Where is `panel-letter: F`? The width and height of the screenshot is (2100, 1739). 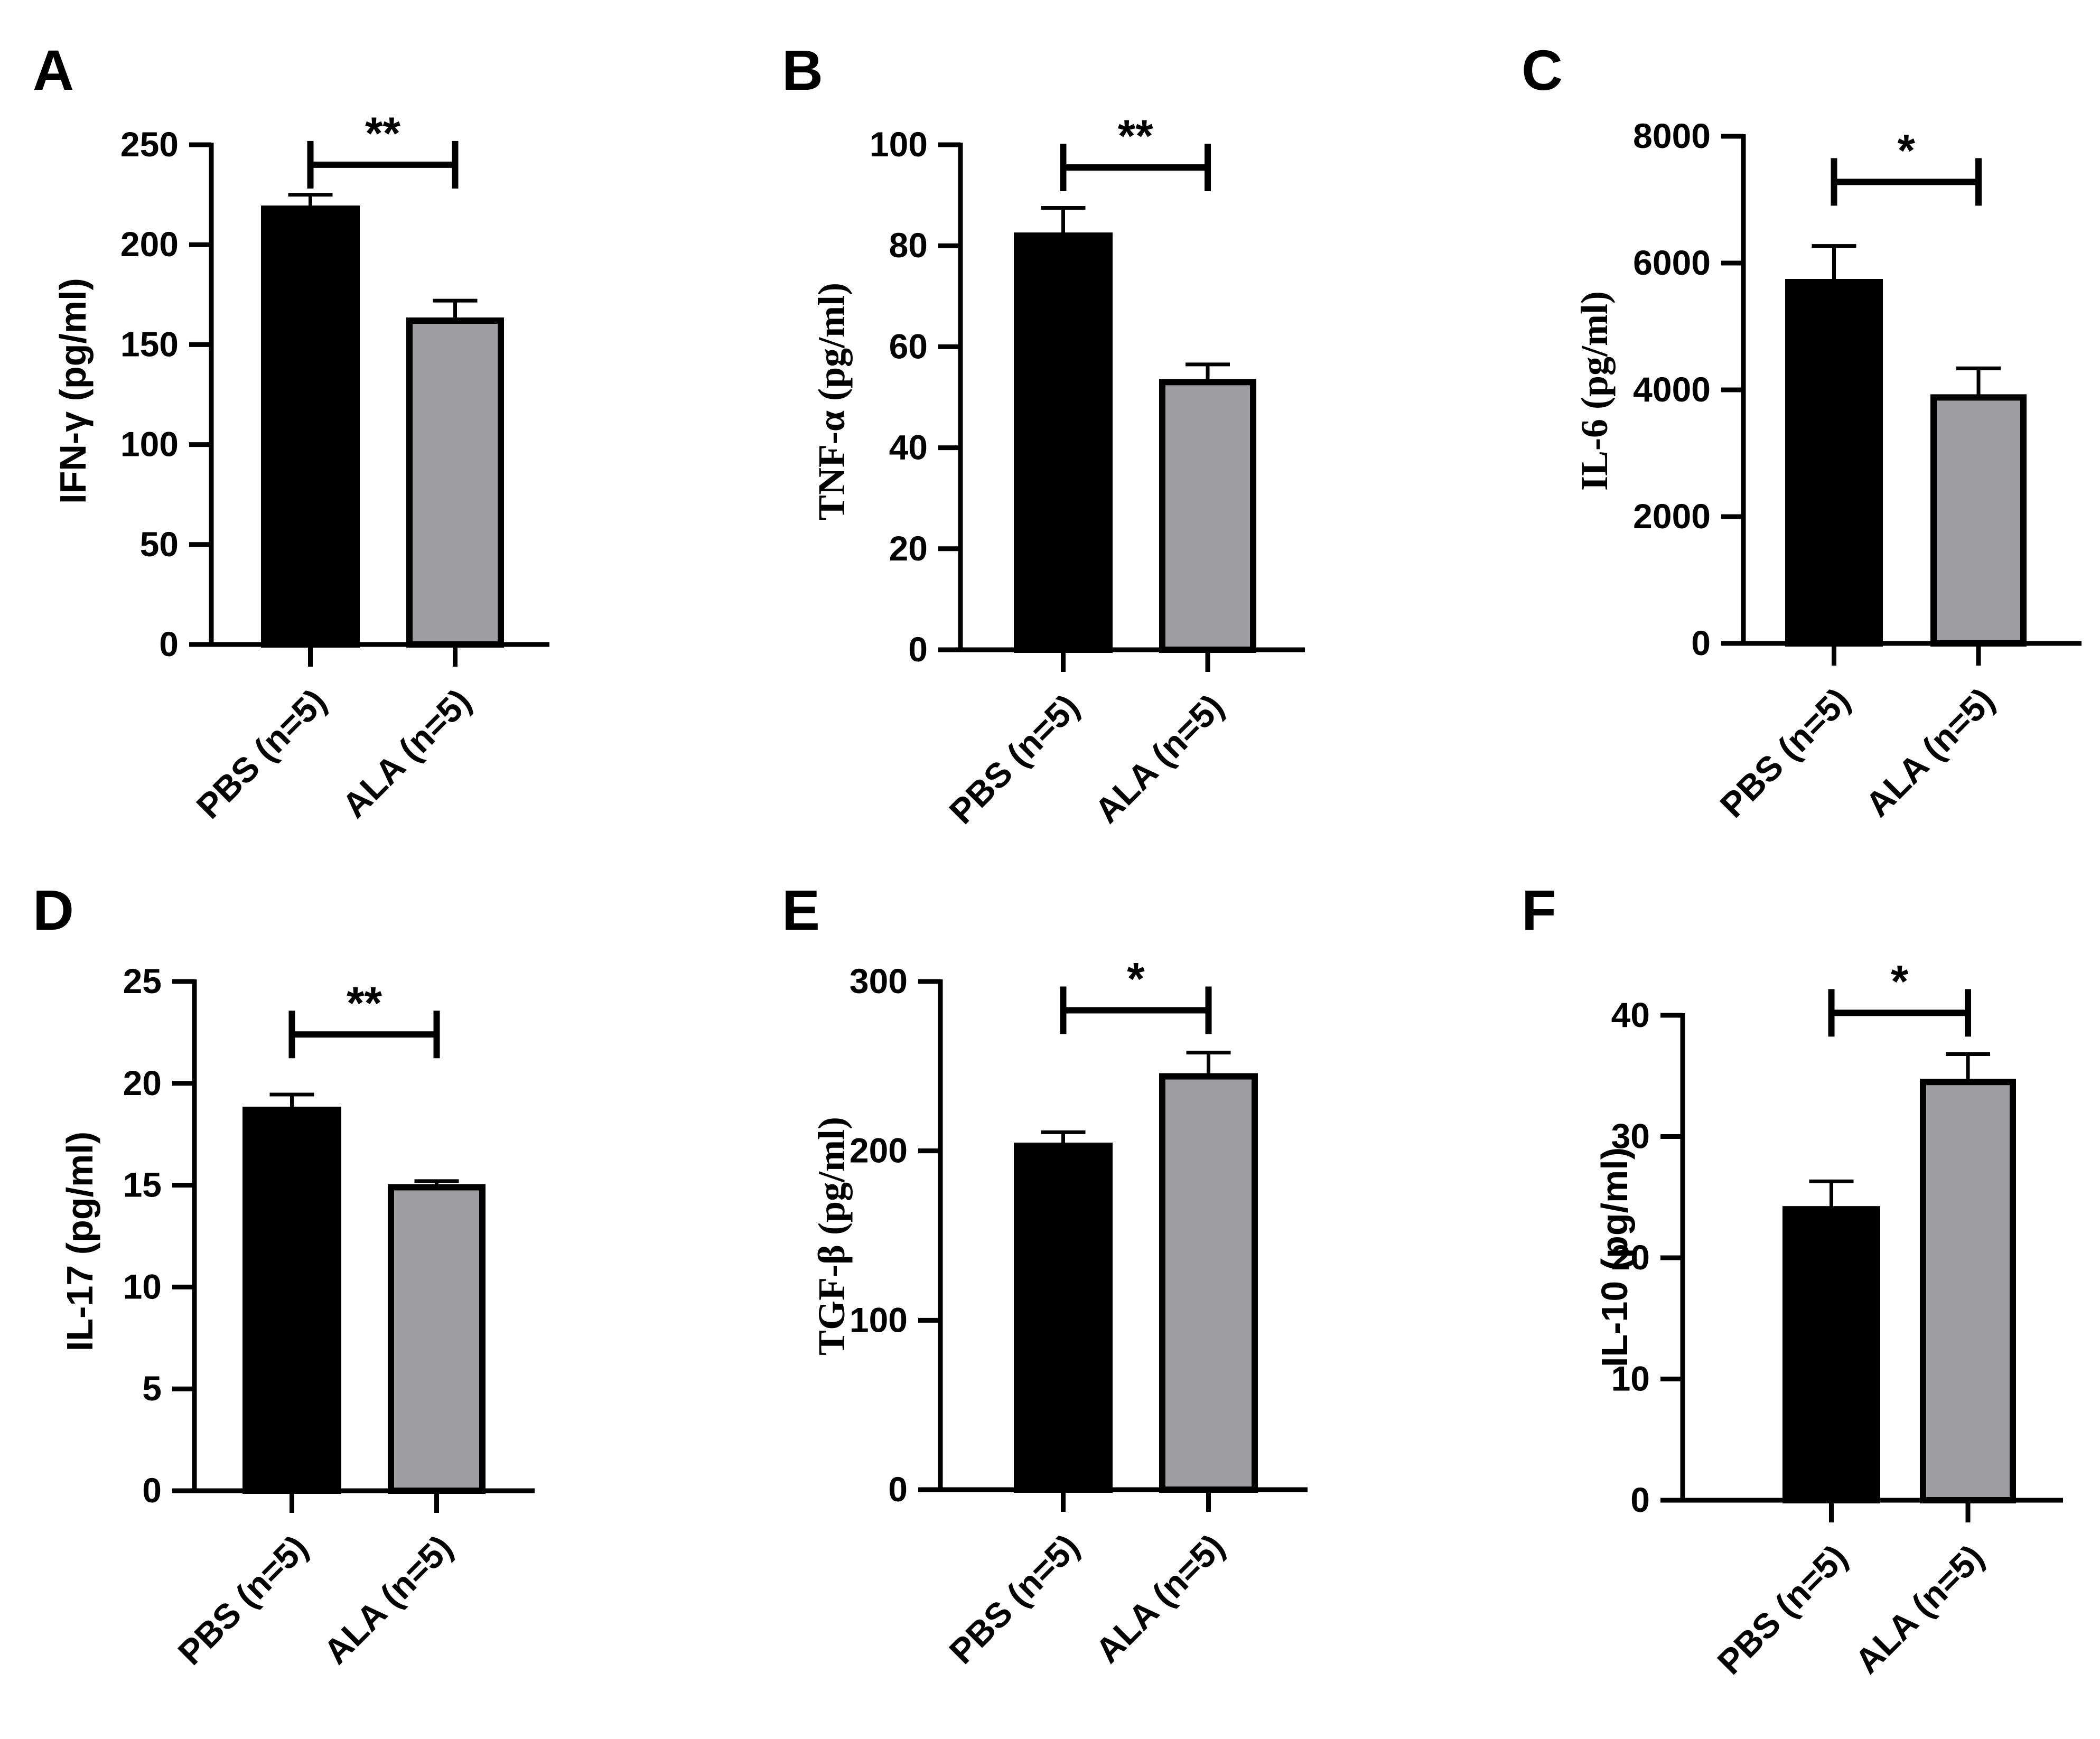
panel-letter: F is located at coordinates (1539, 910).